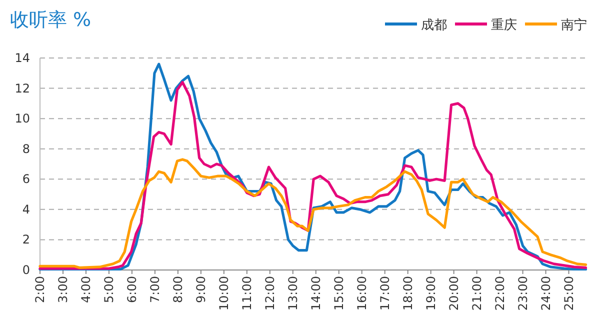 The height and width of the screenshot is (332, 600). I want to click on y-tick-label: 4, so click(26, 209).